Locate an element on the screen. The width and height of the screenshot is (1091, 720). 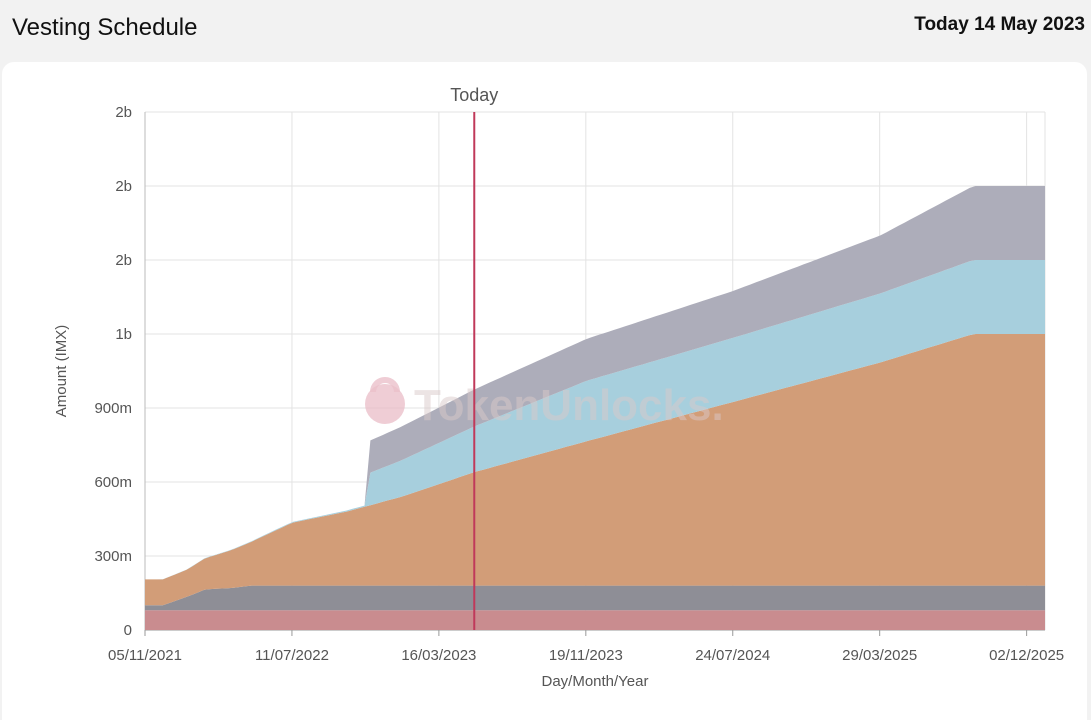
y-axis-title: Amount (IMX) is located at coordinates (61, 371).